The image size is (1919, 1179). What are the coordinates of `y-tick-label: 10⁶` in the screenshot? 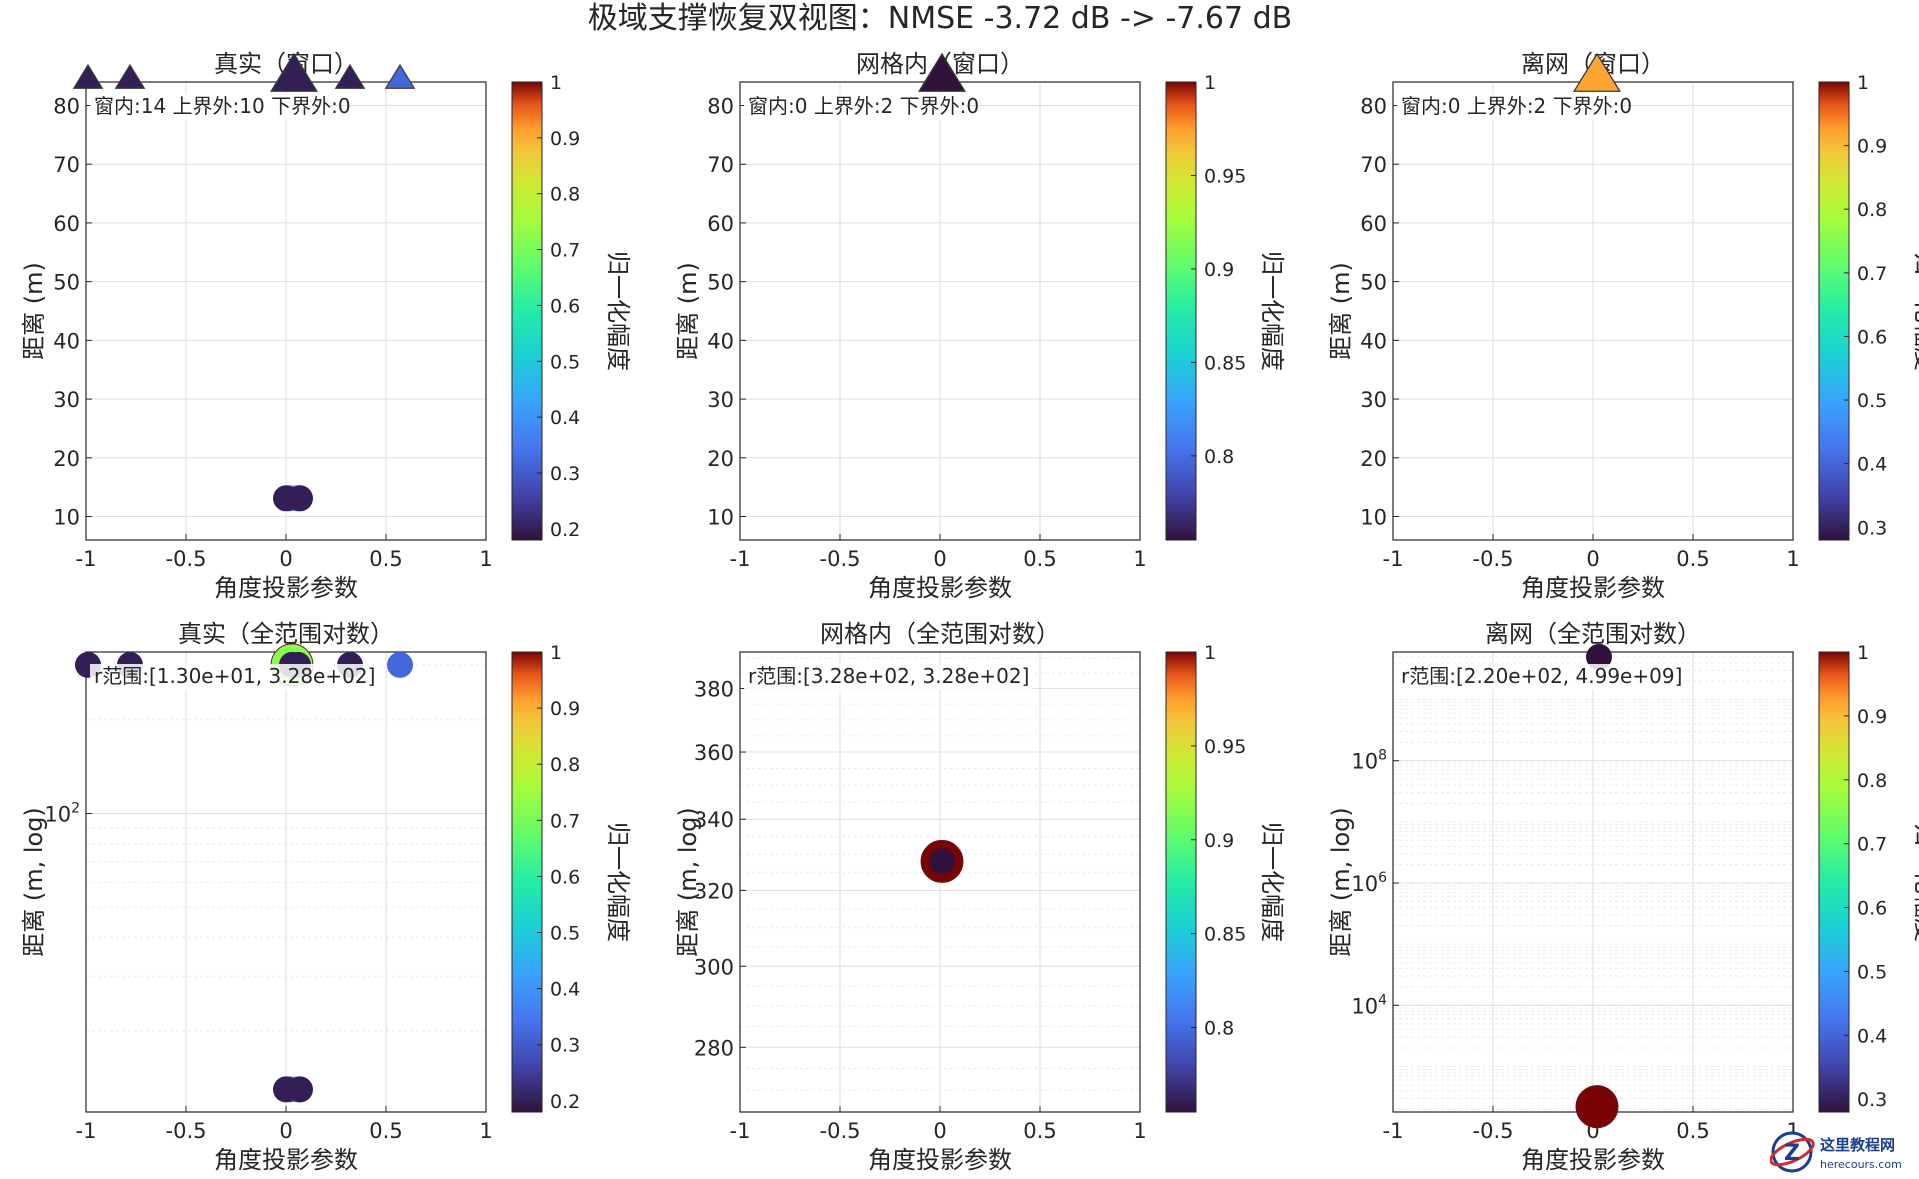 It's located at (1369, 883).